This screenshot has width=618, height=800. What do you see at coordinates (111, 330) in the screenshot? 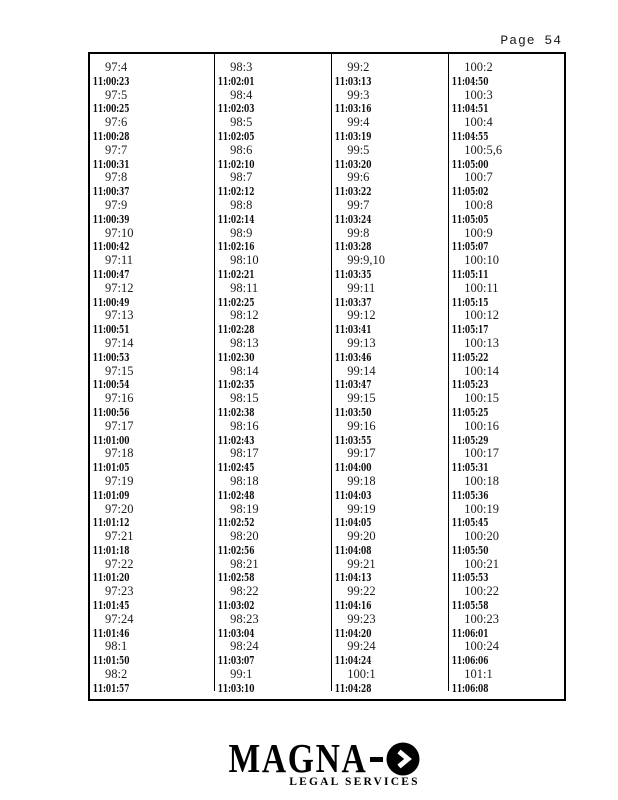
I see `timestamp: 11:00:51` at bounding box center [111, 330].